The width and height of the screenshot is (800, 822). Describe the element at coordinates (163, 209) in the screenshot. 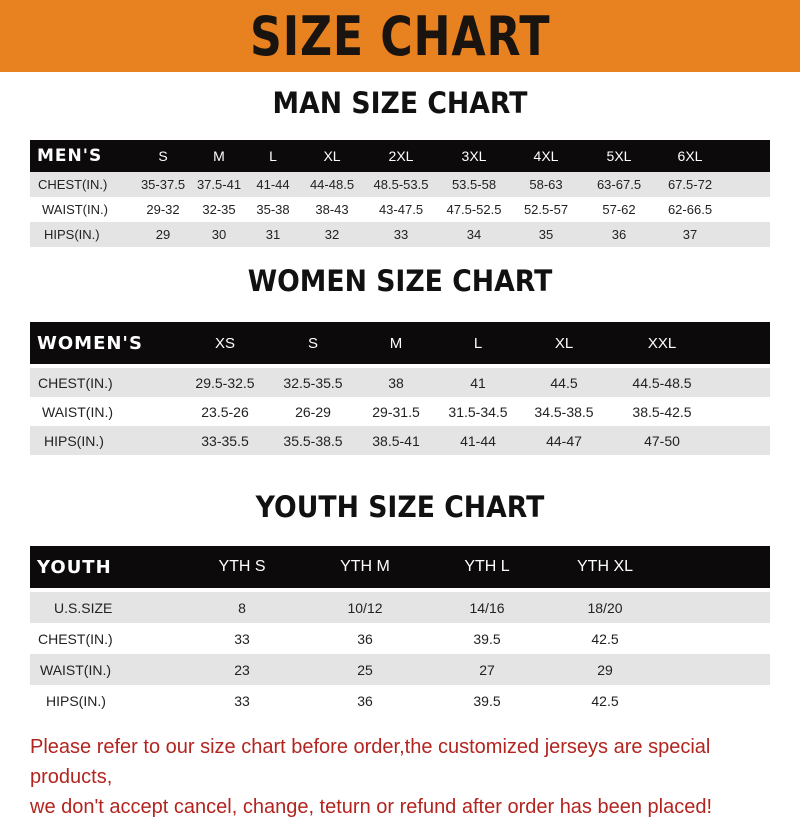

I see `table-cell: 29-32` at that location.